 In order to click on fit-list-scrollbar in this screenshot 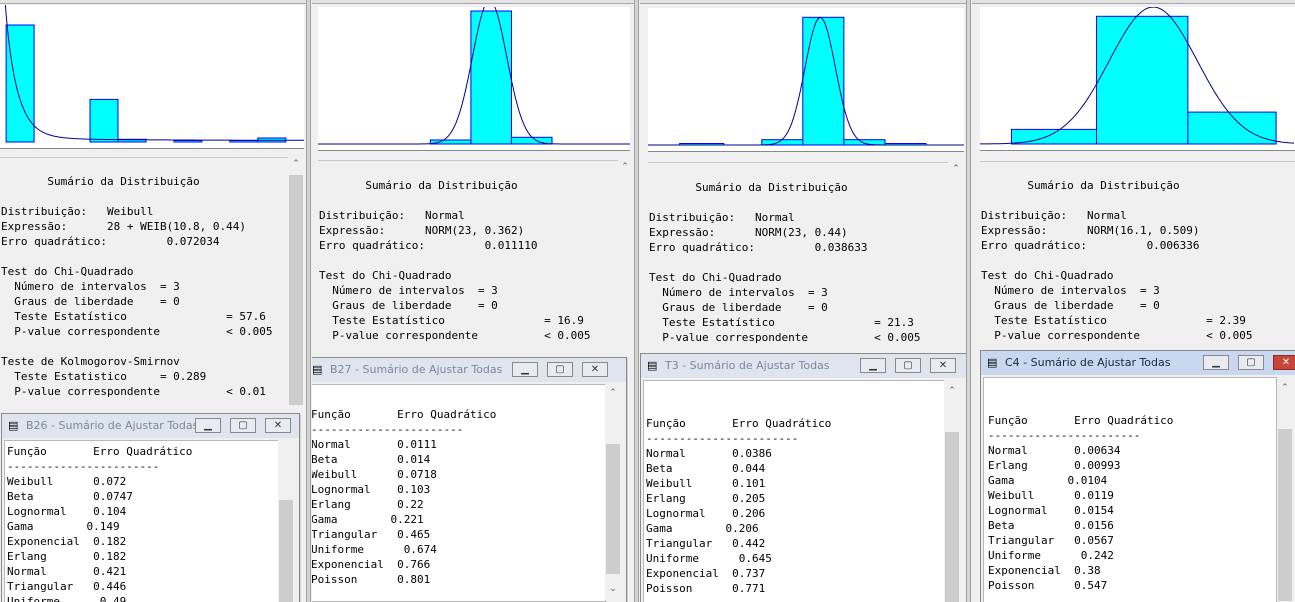, I will do `click(286, 521)`.